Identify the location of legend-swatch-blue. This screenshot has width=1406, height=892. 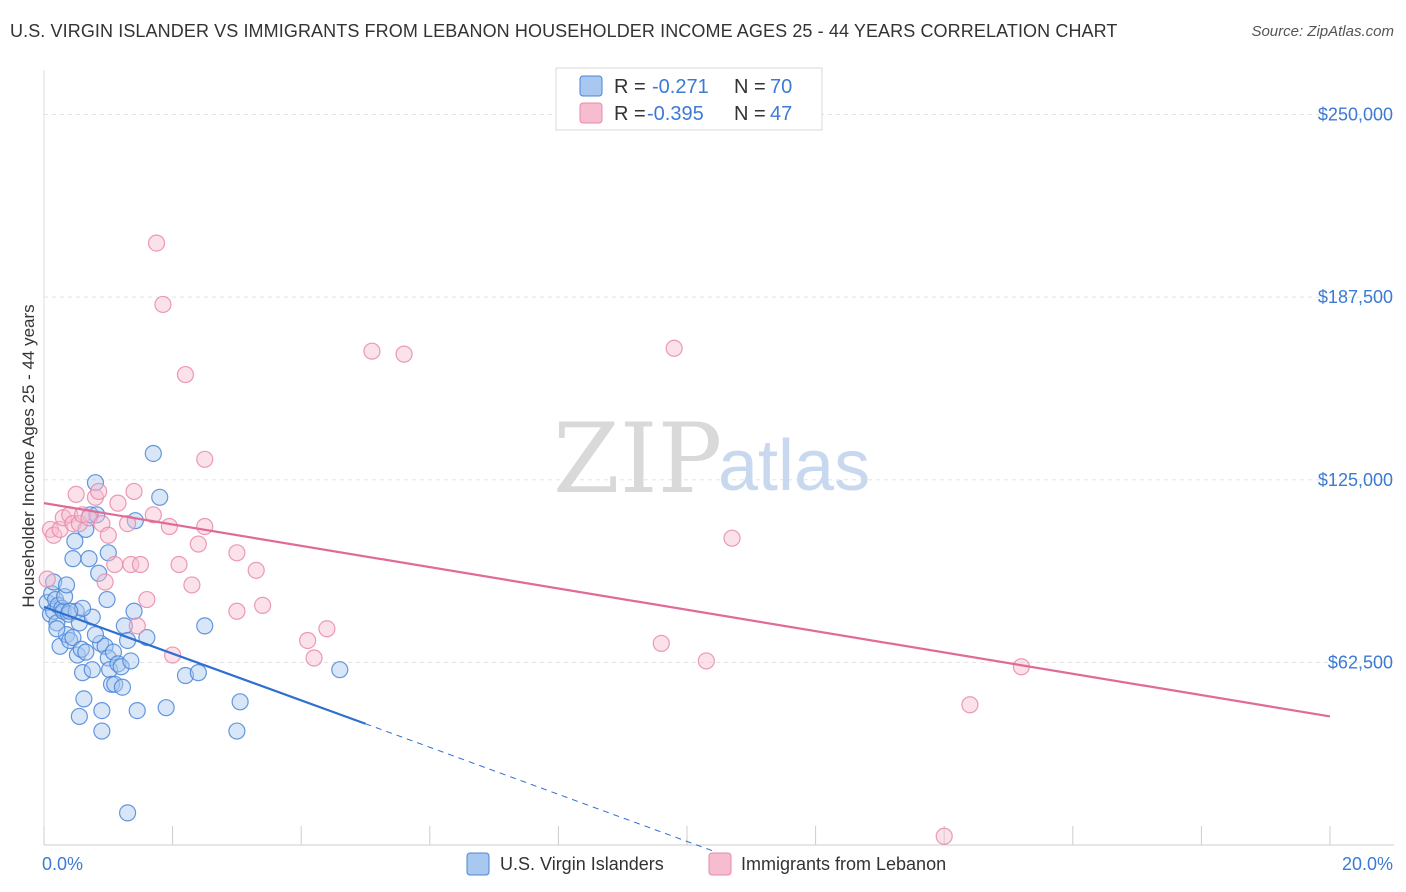
(591, 86).